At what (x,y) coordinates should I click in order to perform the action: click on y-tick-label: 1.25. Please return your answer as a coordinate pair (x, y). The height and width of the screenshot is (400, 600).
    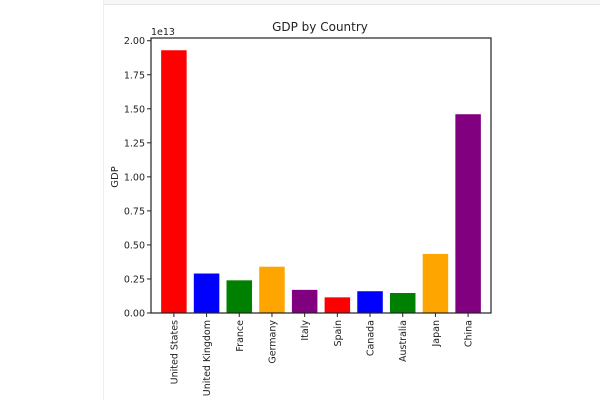
    Looking at the image, I should click on (134, 143).